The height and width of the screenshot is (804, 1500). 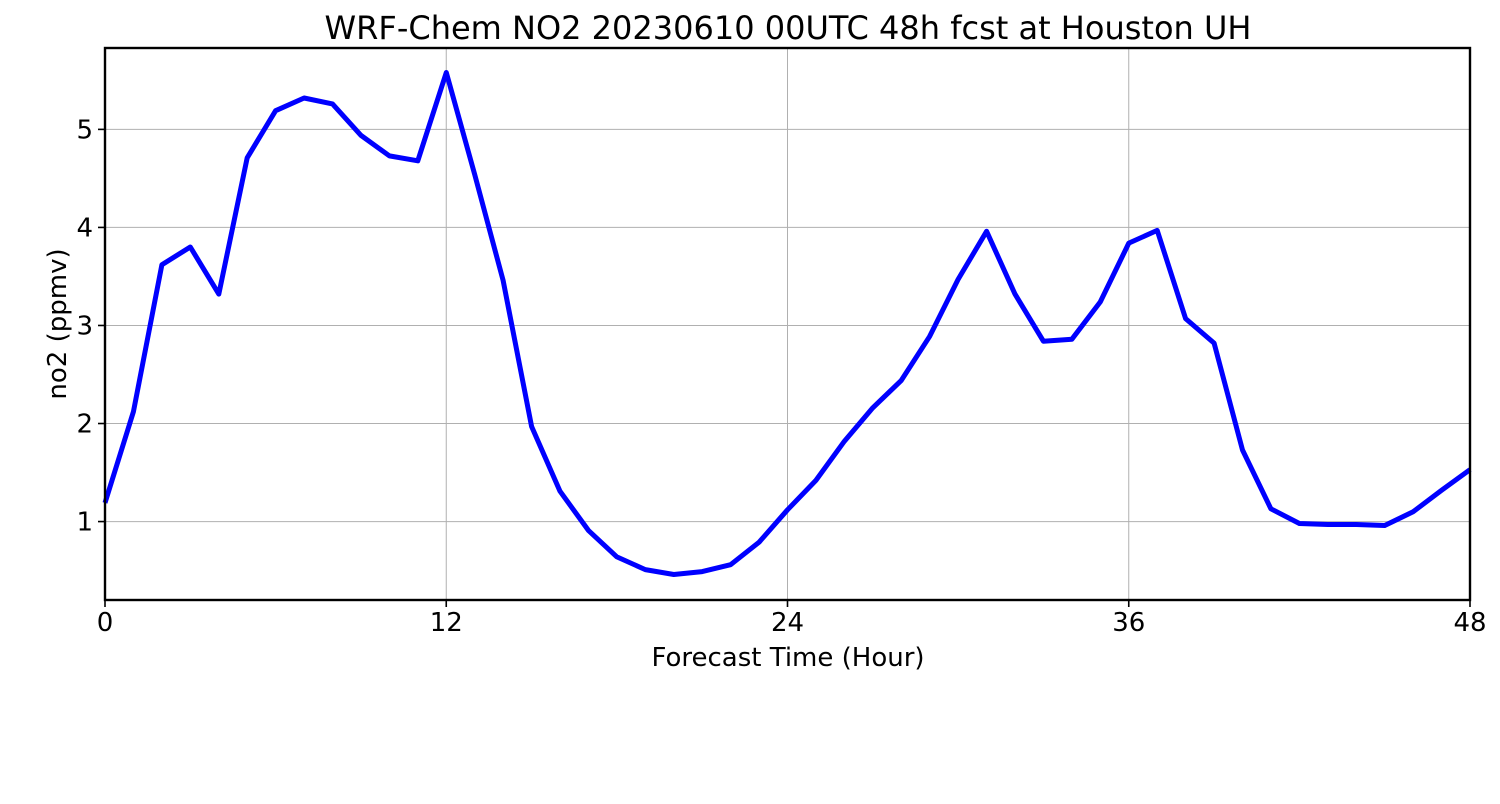 I want to click on x-tick-label: 12, so click(x=446, y=623).